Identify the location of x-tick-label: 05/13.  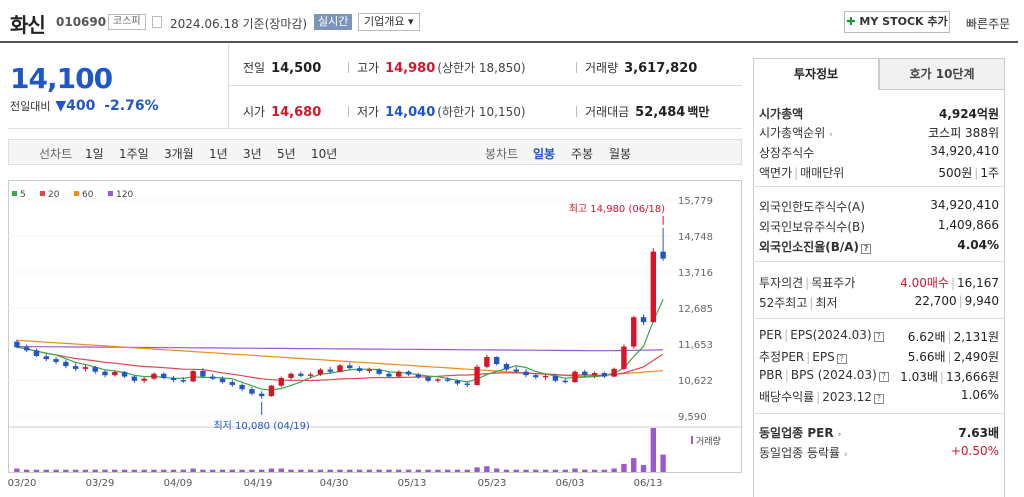
(412, 483).